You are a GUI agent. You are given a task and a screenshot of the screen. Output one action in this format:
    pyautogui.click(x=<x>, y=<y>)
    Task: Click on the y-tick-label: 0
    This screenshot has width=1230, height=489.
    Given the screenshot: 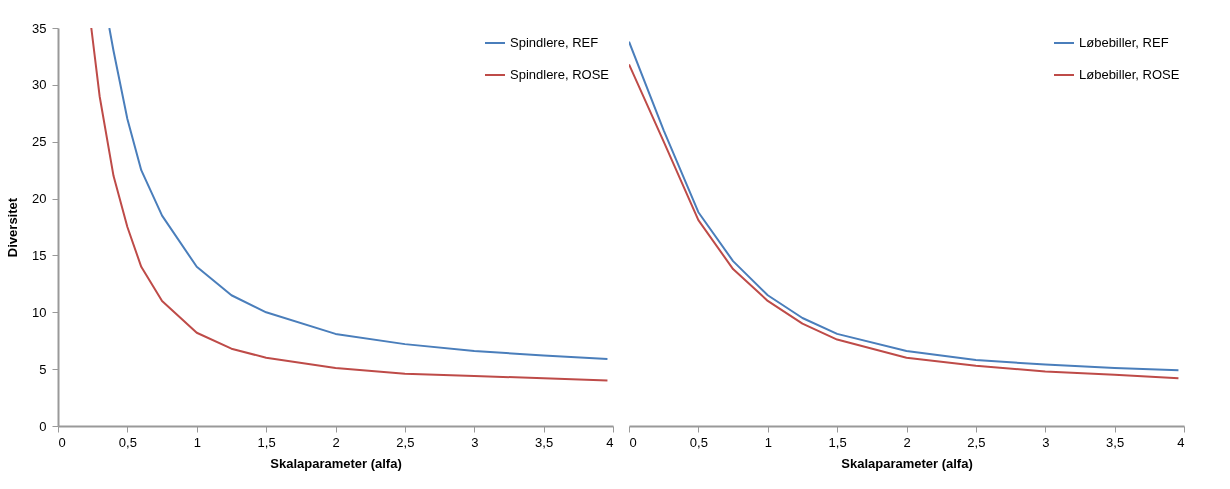 What is the action you would take?
    pyautogui.click(x=43, y=426)
    